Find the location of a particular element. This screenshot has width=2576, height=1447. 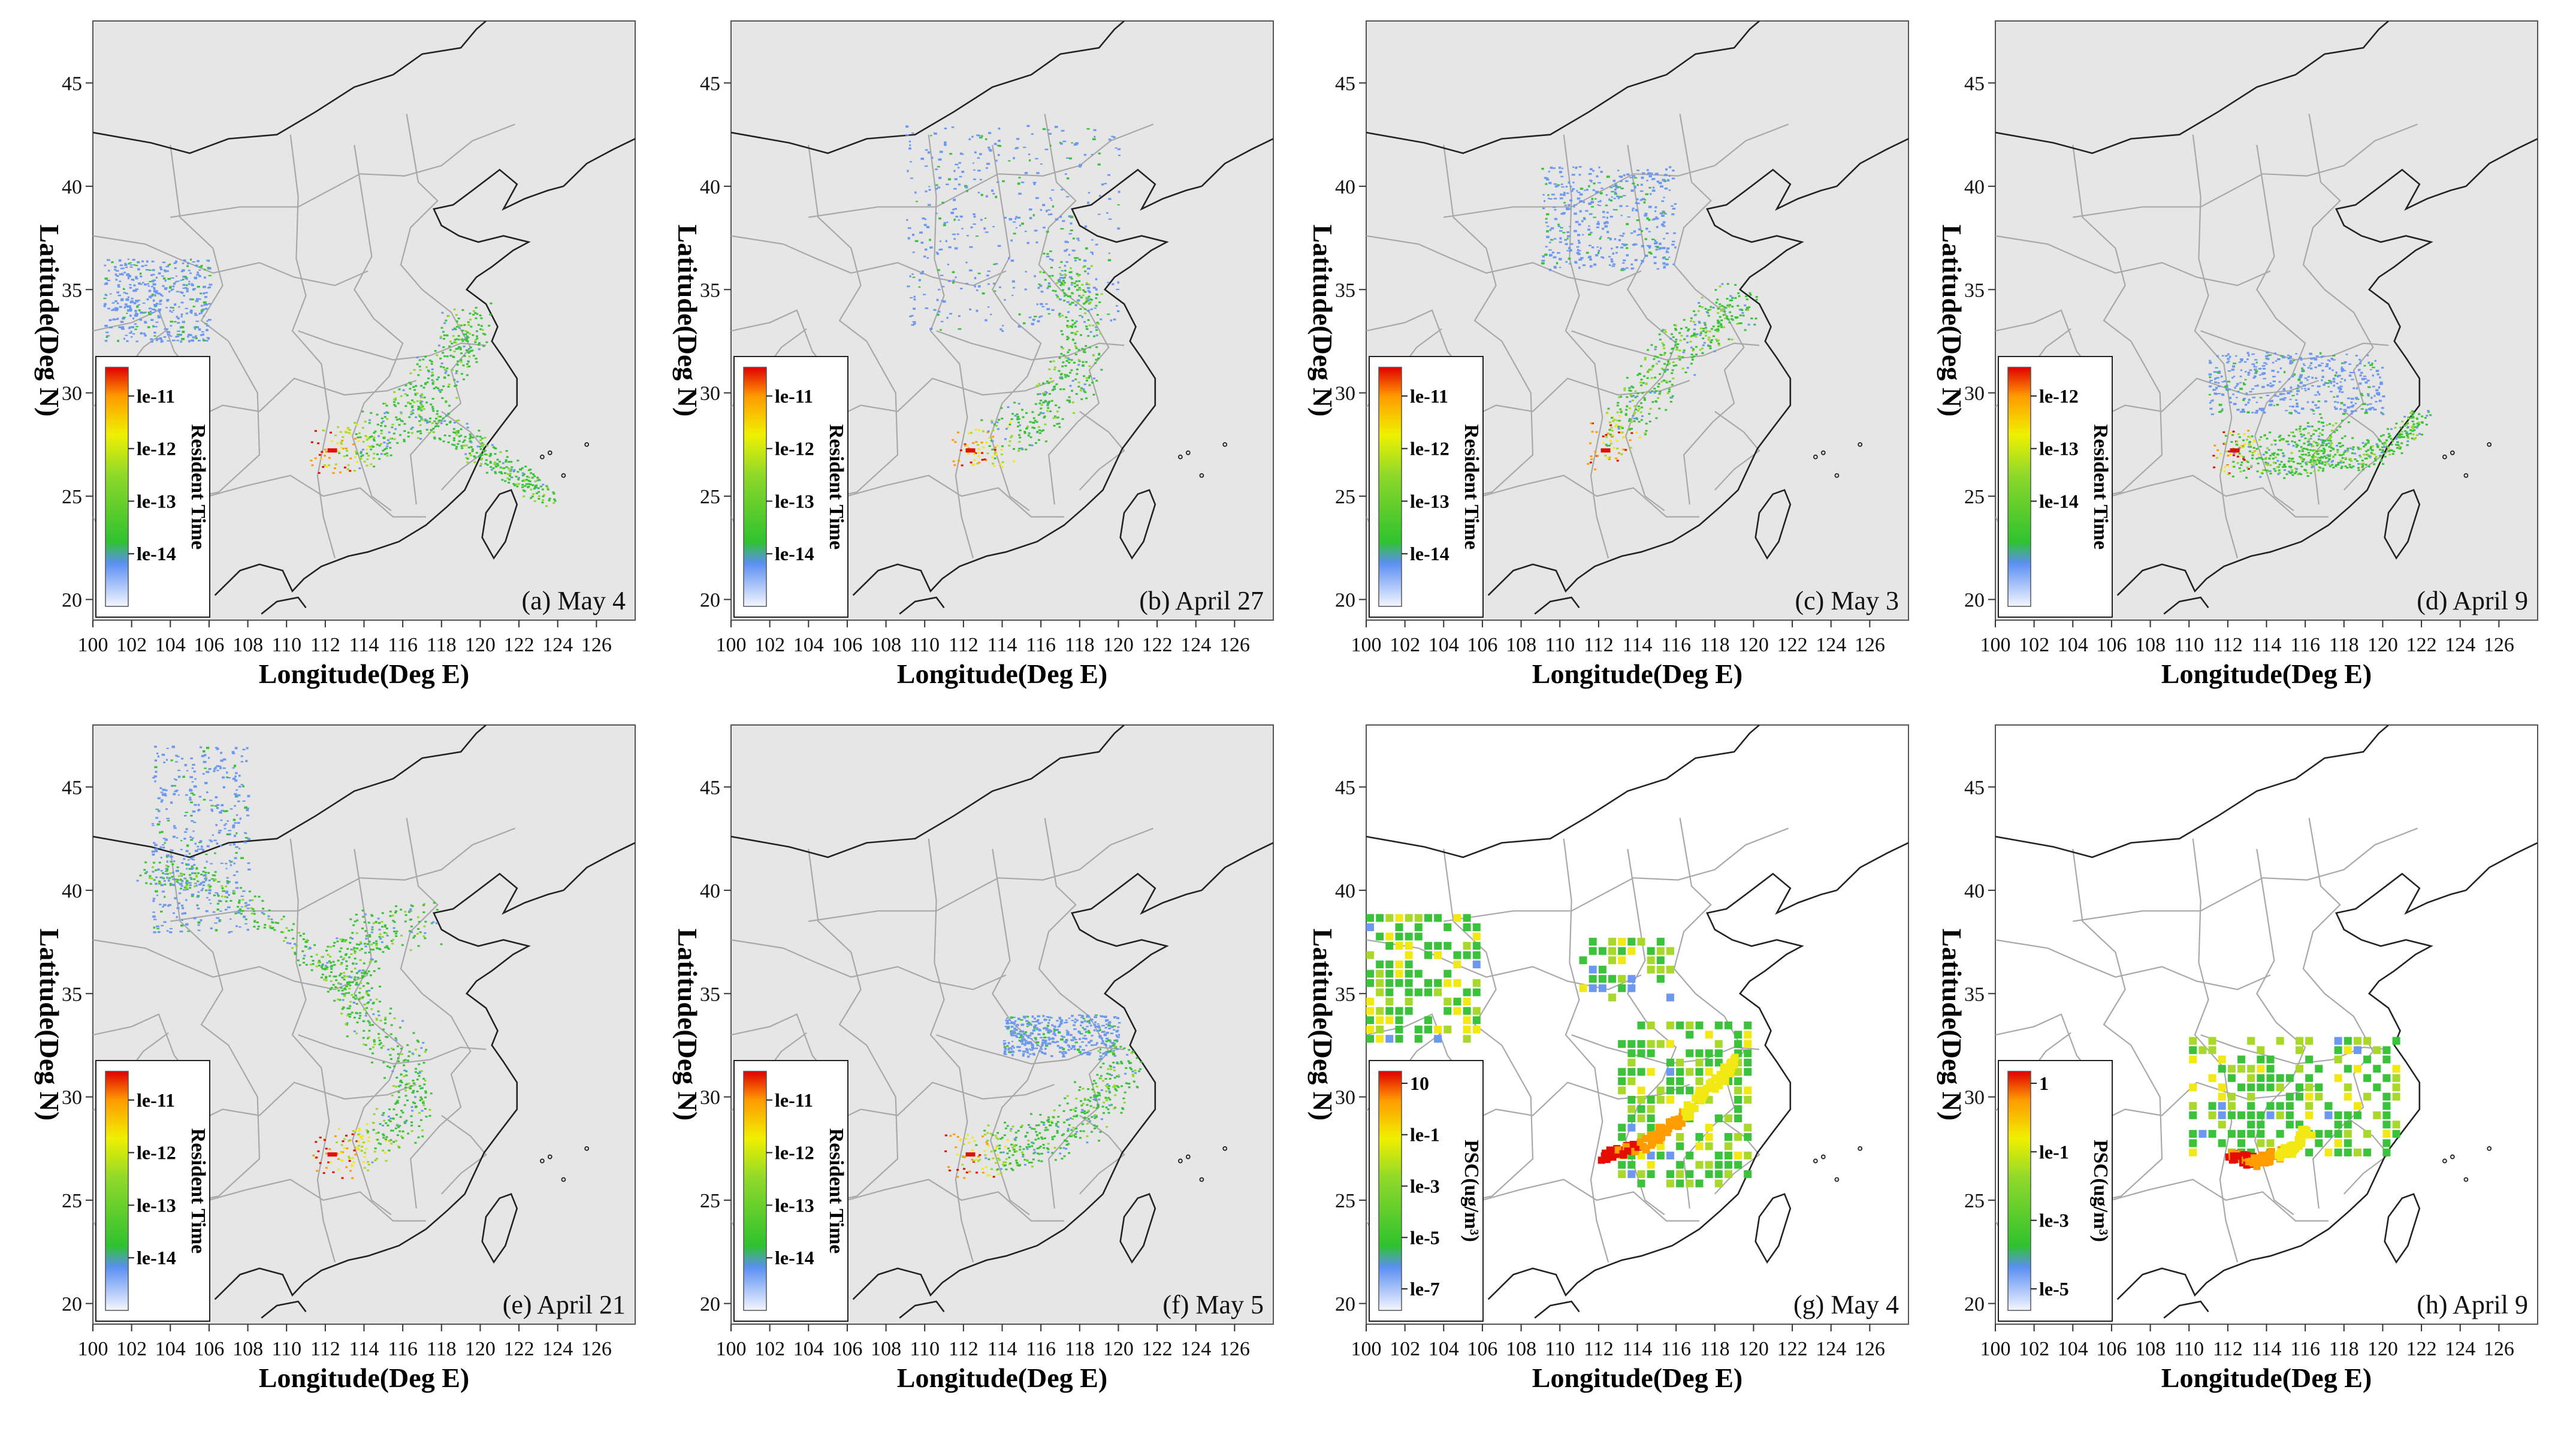

y-tick-label: 40 is located at coordinates (72, 187).